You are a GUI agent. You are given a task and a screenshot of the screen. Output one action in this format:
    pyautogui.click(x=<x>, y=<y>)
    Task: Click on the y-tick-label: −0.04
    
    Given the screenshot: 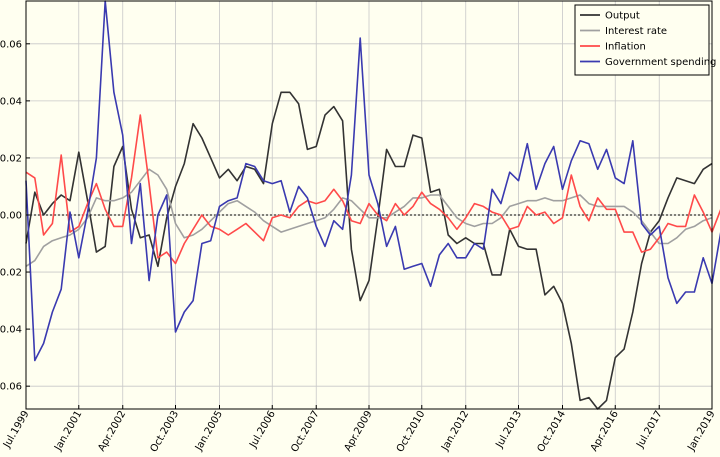 What is the action you would take?
    pyautogui.click(x=11, y=330)
    